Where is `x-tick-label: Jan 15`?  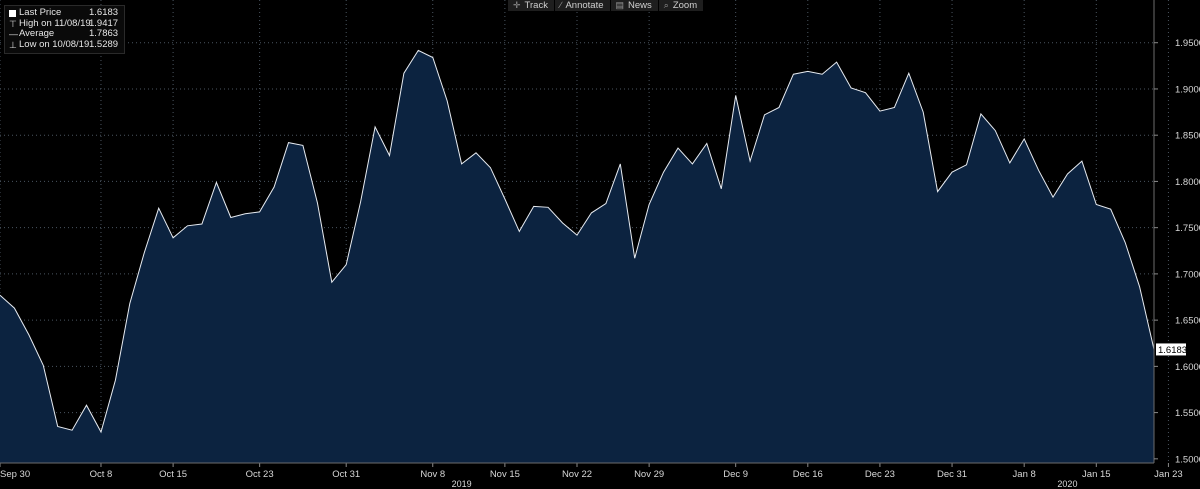 x-tick-label: Jan 15 is located at coordinates (1096, 474).